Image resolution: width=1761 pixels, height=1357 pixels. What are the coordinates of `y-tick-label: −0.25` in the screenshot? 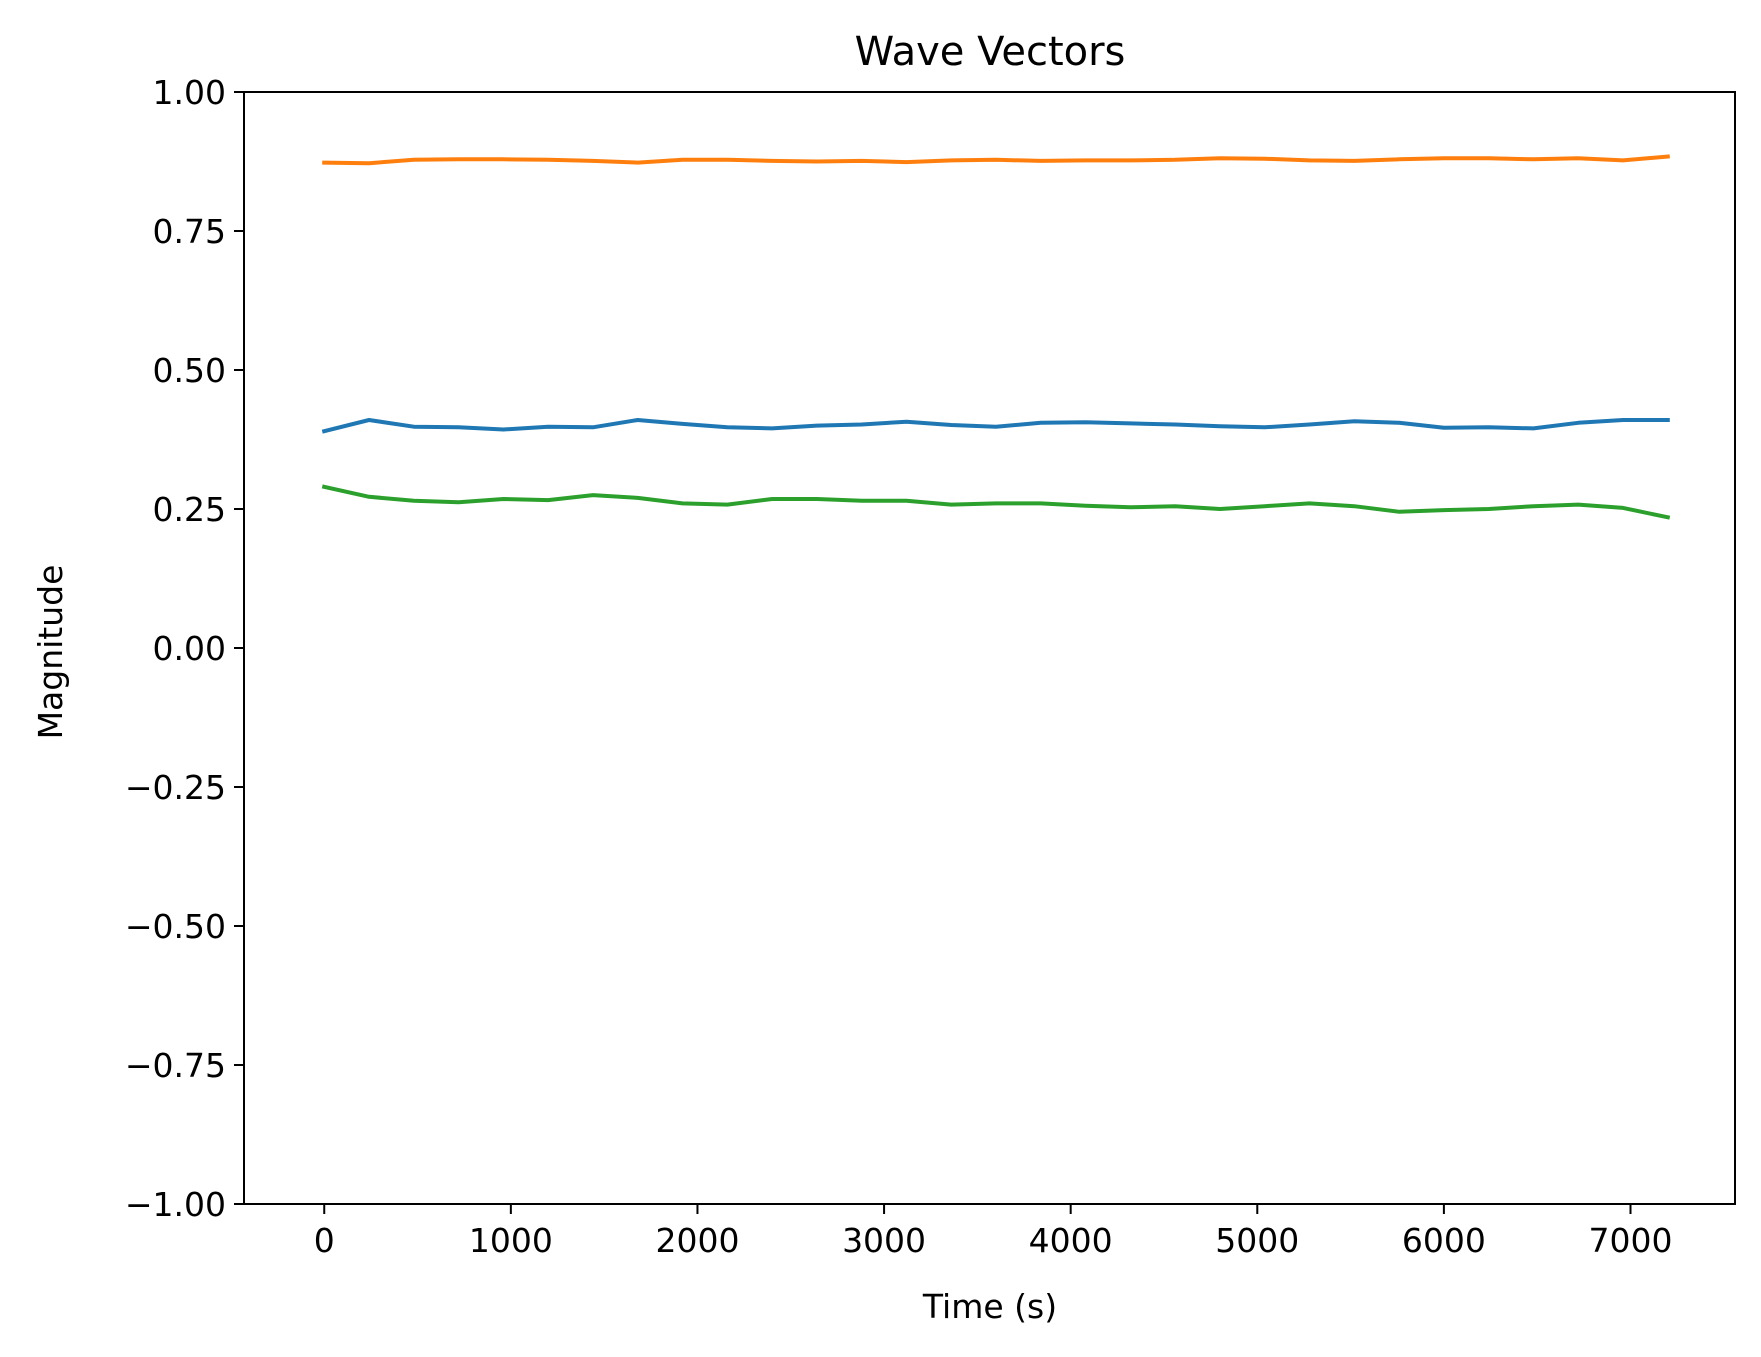 It's located at (175, 787).